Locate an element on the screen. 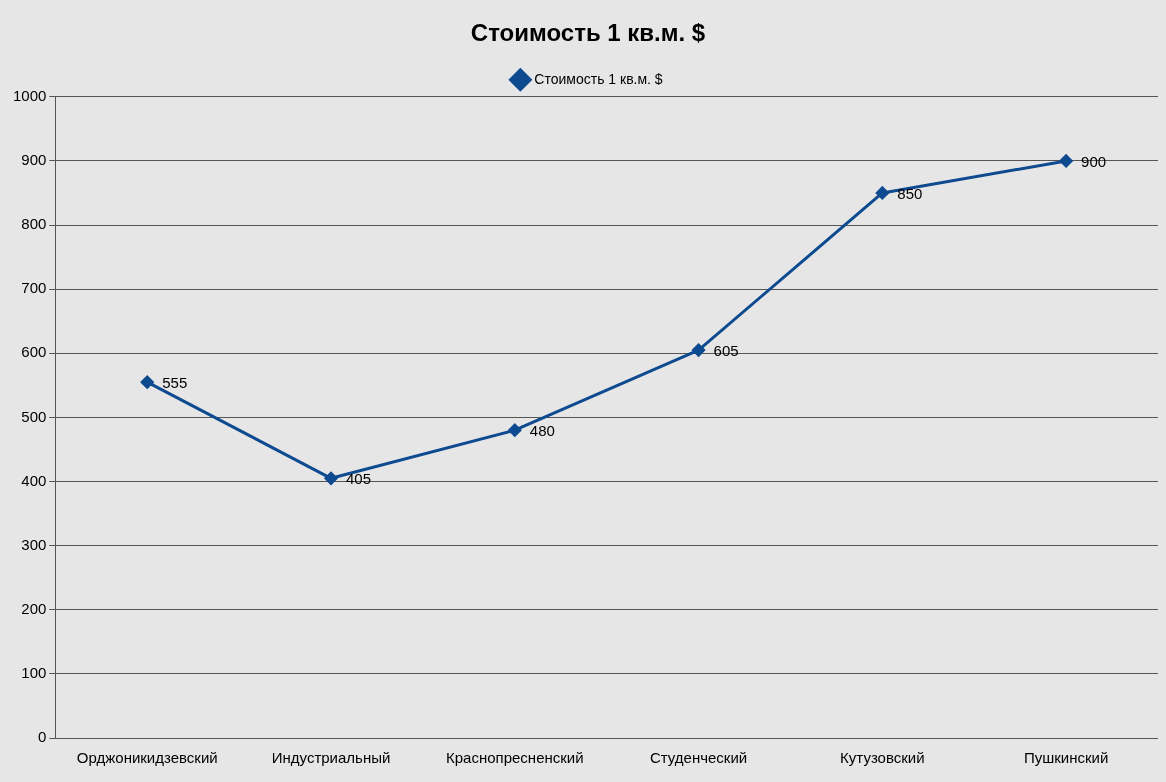 The image size is (1166, 782). y-tick-label: 700 is located at coordinates (34, 288).